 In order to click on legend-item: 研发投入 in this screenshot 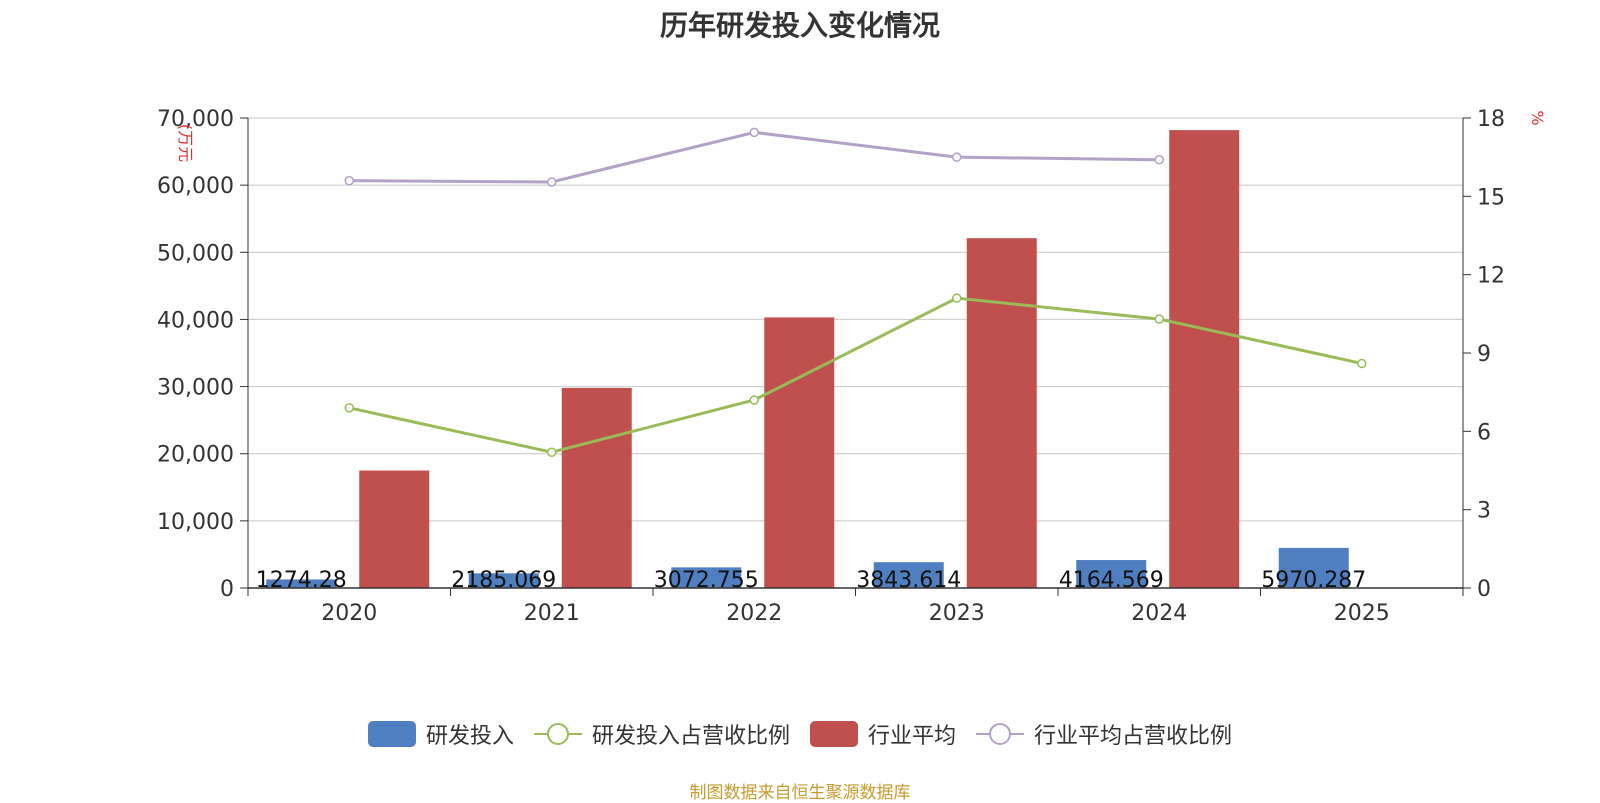, I will do `click(440, 734)`.